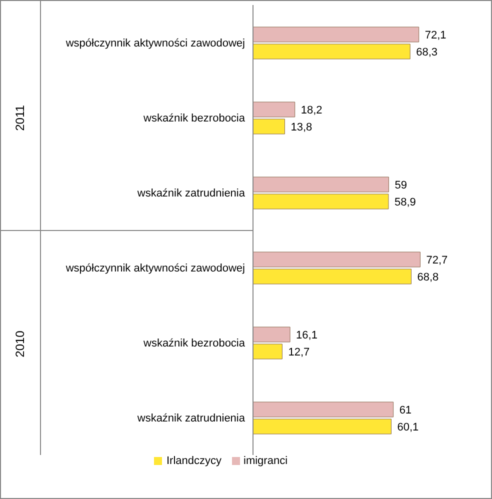 The height and width of the screenshot is (499, 492). Describe the element at coordinates (428, 278) in the screenshot. I see `data-label: 68,8` at that location.